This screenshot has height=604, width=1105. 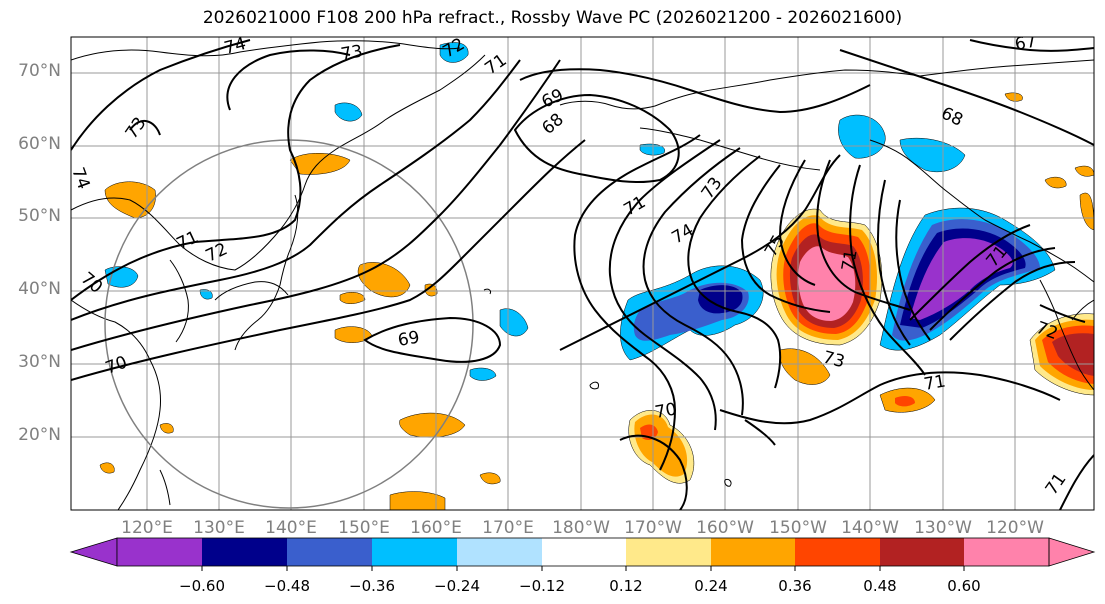 I want to click on colorbar-min-extension, so click(x=93, y=552).